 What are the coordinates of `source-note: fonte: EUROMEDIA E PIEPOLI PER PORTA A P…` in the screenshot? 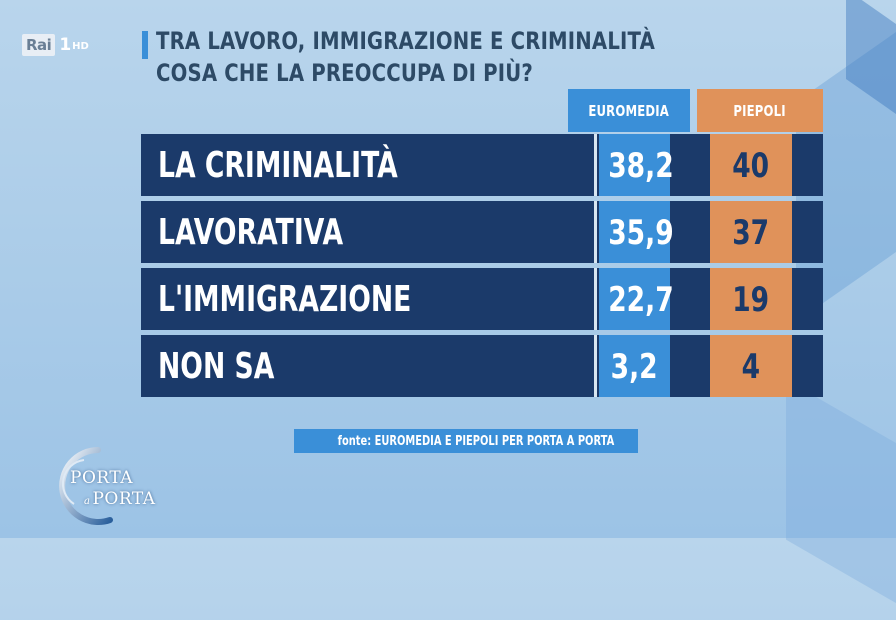 It's located at (466, 441).